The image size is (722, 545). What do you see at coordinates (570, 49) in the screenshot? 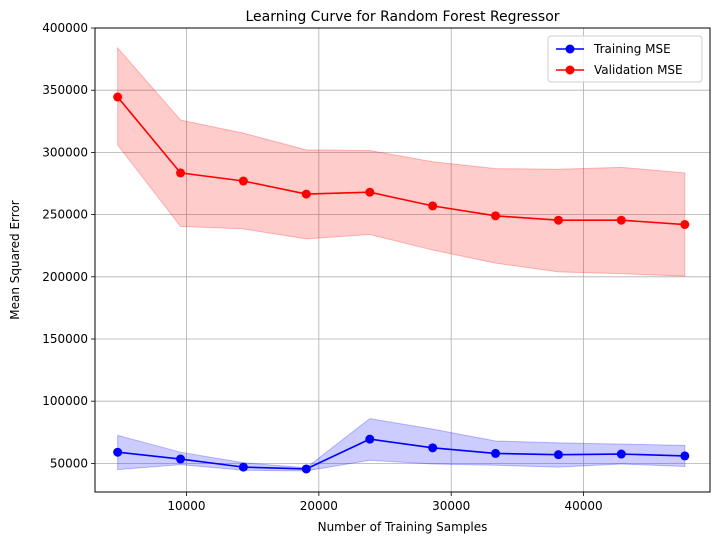
I see `legend-training-marker` at bounding box center [570, 49].